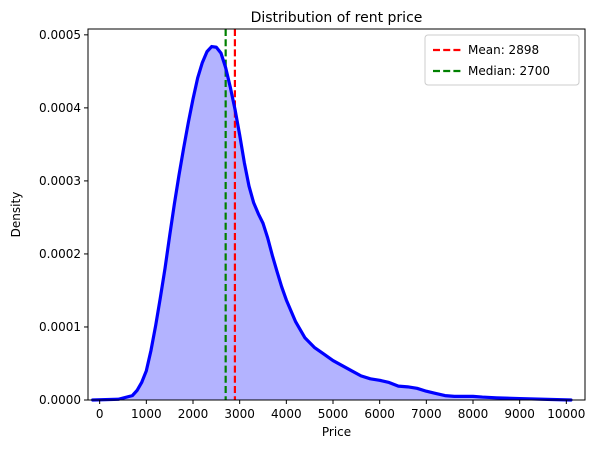 Image resolution: width=594 pixels, height=453 pixels. I want to click on x-tick-label: 0, so click(100, 414).